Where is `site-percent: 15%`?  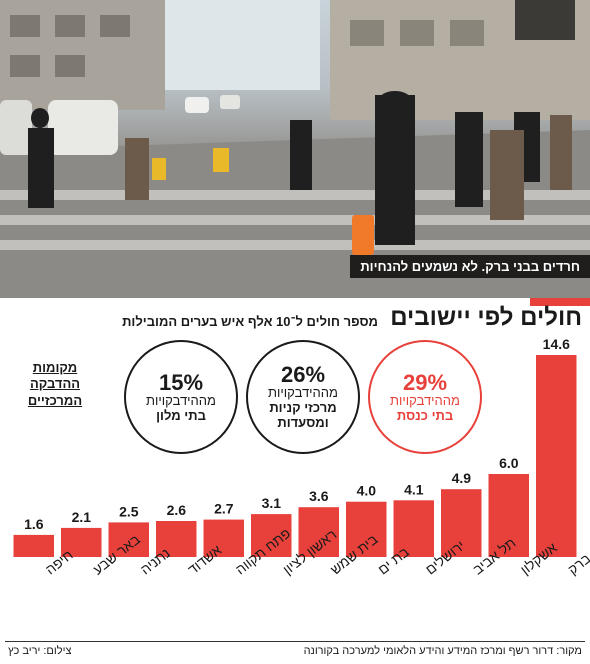
site-percent: 15% is located at coordinates (181, 382).